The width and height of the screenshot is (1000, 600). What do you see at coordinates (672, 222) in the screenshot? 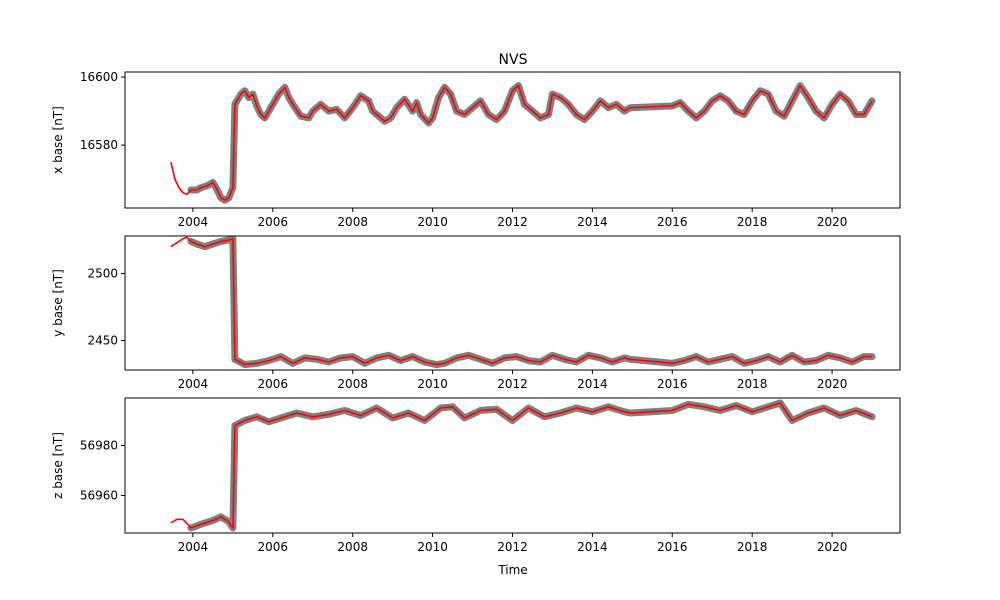
I see `x-base-x-tick-label: 2016` at bounding box center [672, 222].